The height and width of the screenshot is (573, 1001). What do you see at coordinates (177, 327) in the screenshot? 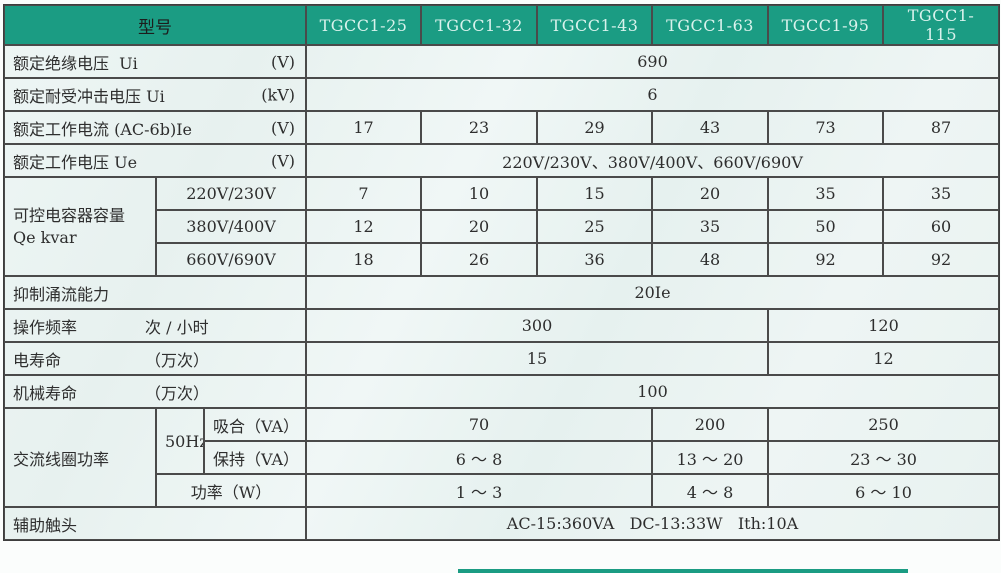
I see `unit-text: 次 / 小时` at bounding box center [177, 327].